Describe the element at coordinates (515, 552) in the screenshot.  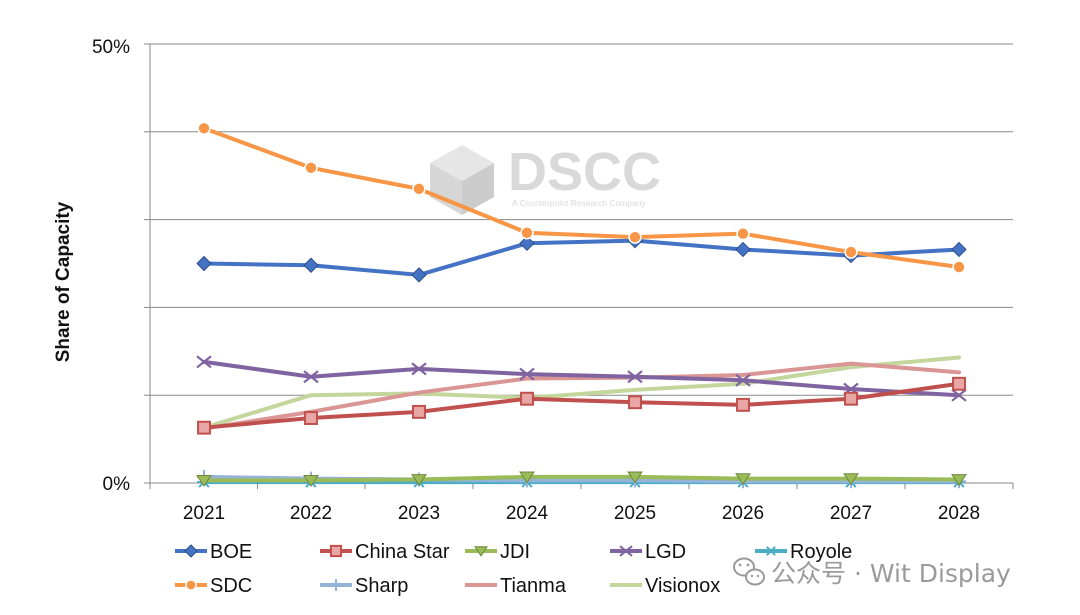
I see `legend-label: JDI` at that location.